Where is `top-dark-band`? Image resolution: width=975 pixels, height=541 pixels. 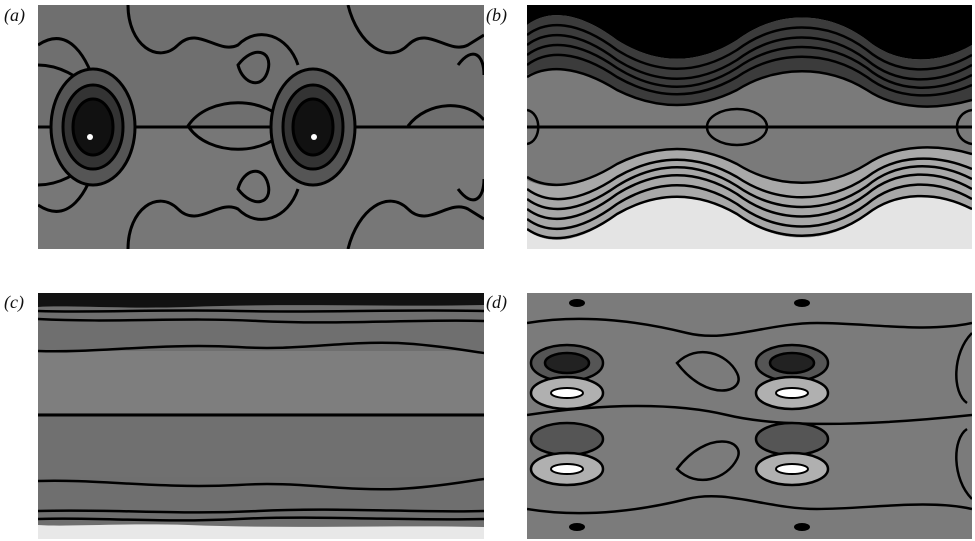 top-dark-band is located at coordinates (749, 32).